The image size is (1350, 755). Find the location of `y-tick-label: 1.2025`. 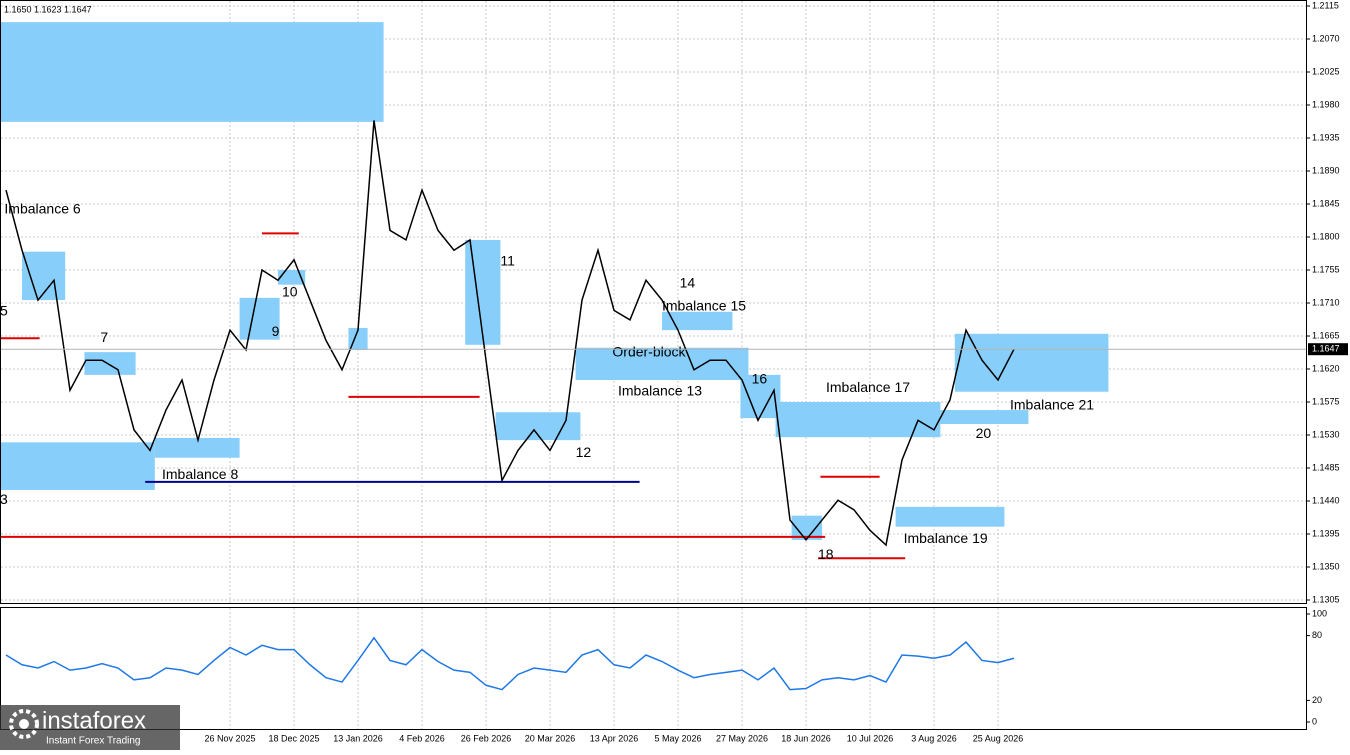

y-tick-label: 1.2025 is located at coordinates (1326, 71).